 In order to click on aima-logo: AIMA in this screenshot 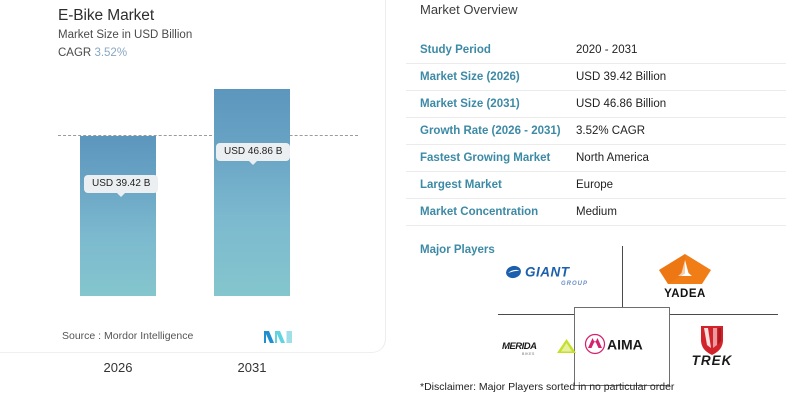, I will do `click(623, 344)`.